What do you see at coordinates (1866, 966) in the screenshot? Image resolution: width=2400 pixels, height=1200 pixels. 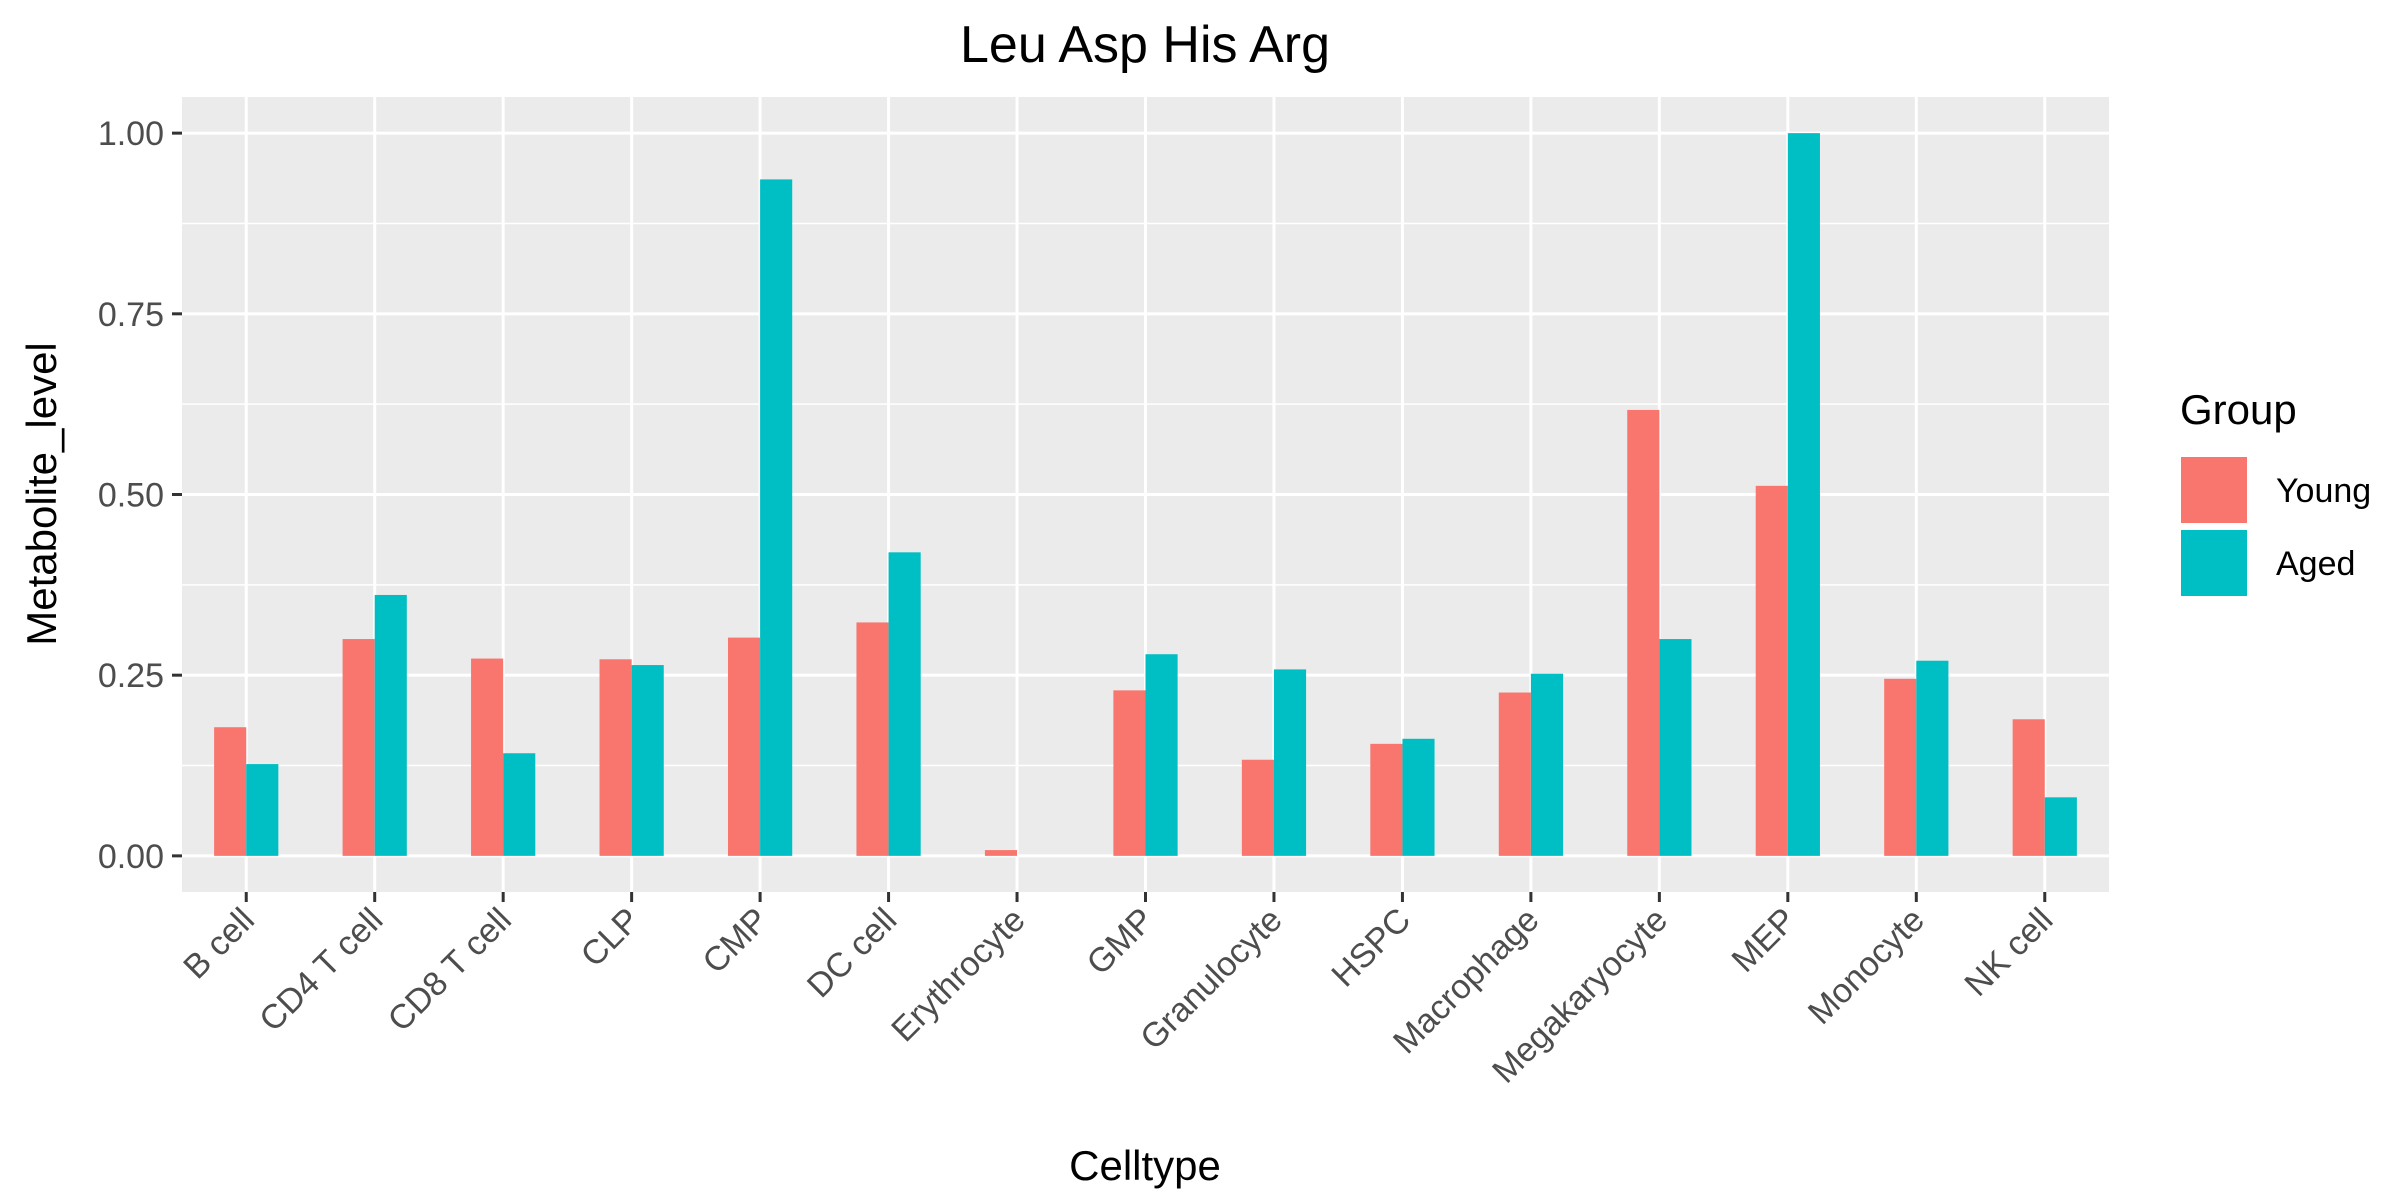 I see `x-tick-label: Monocyte` at bounding box center [1866, 966].